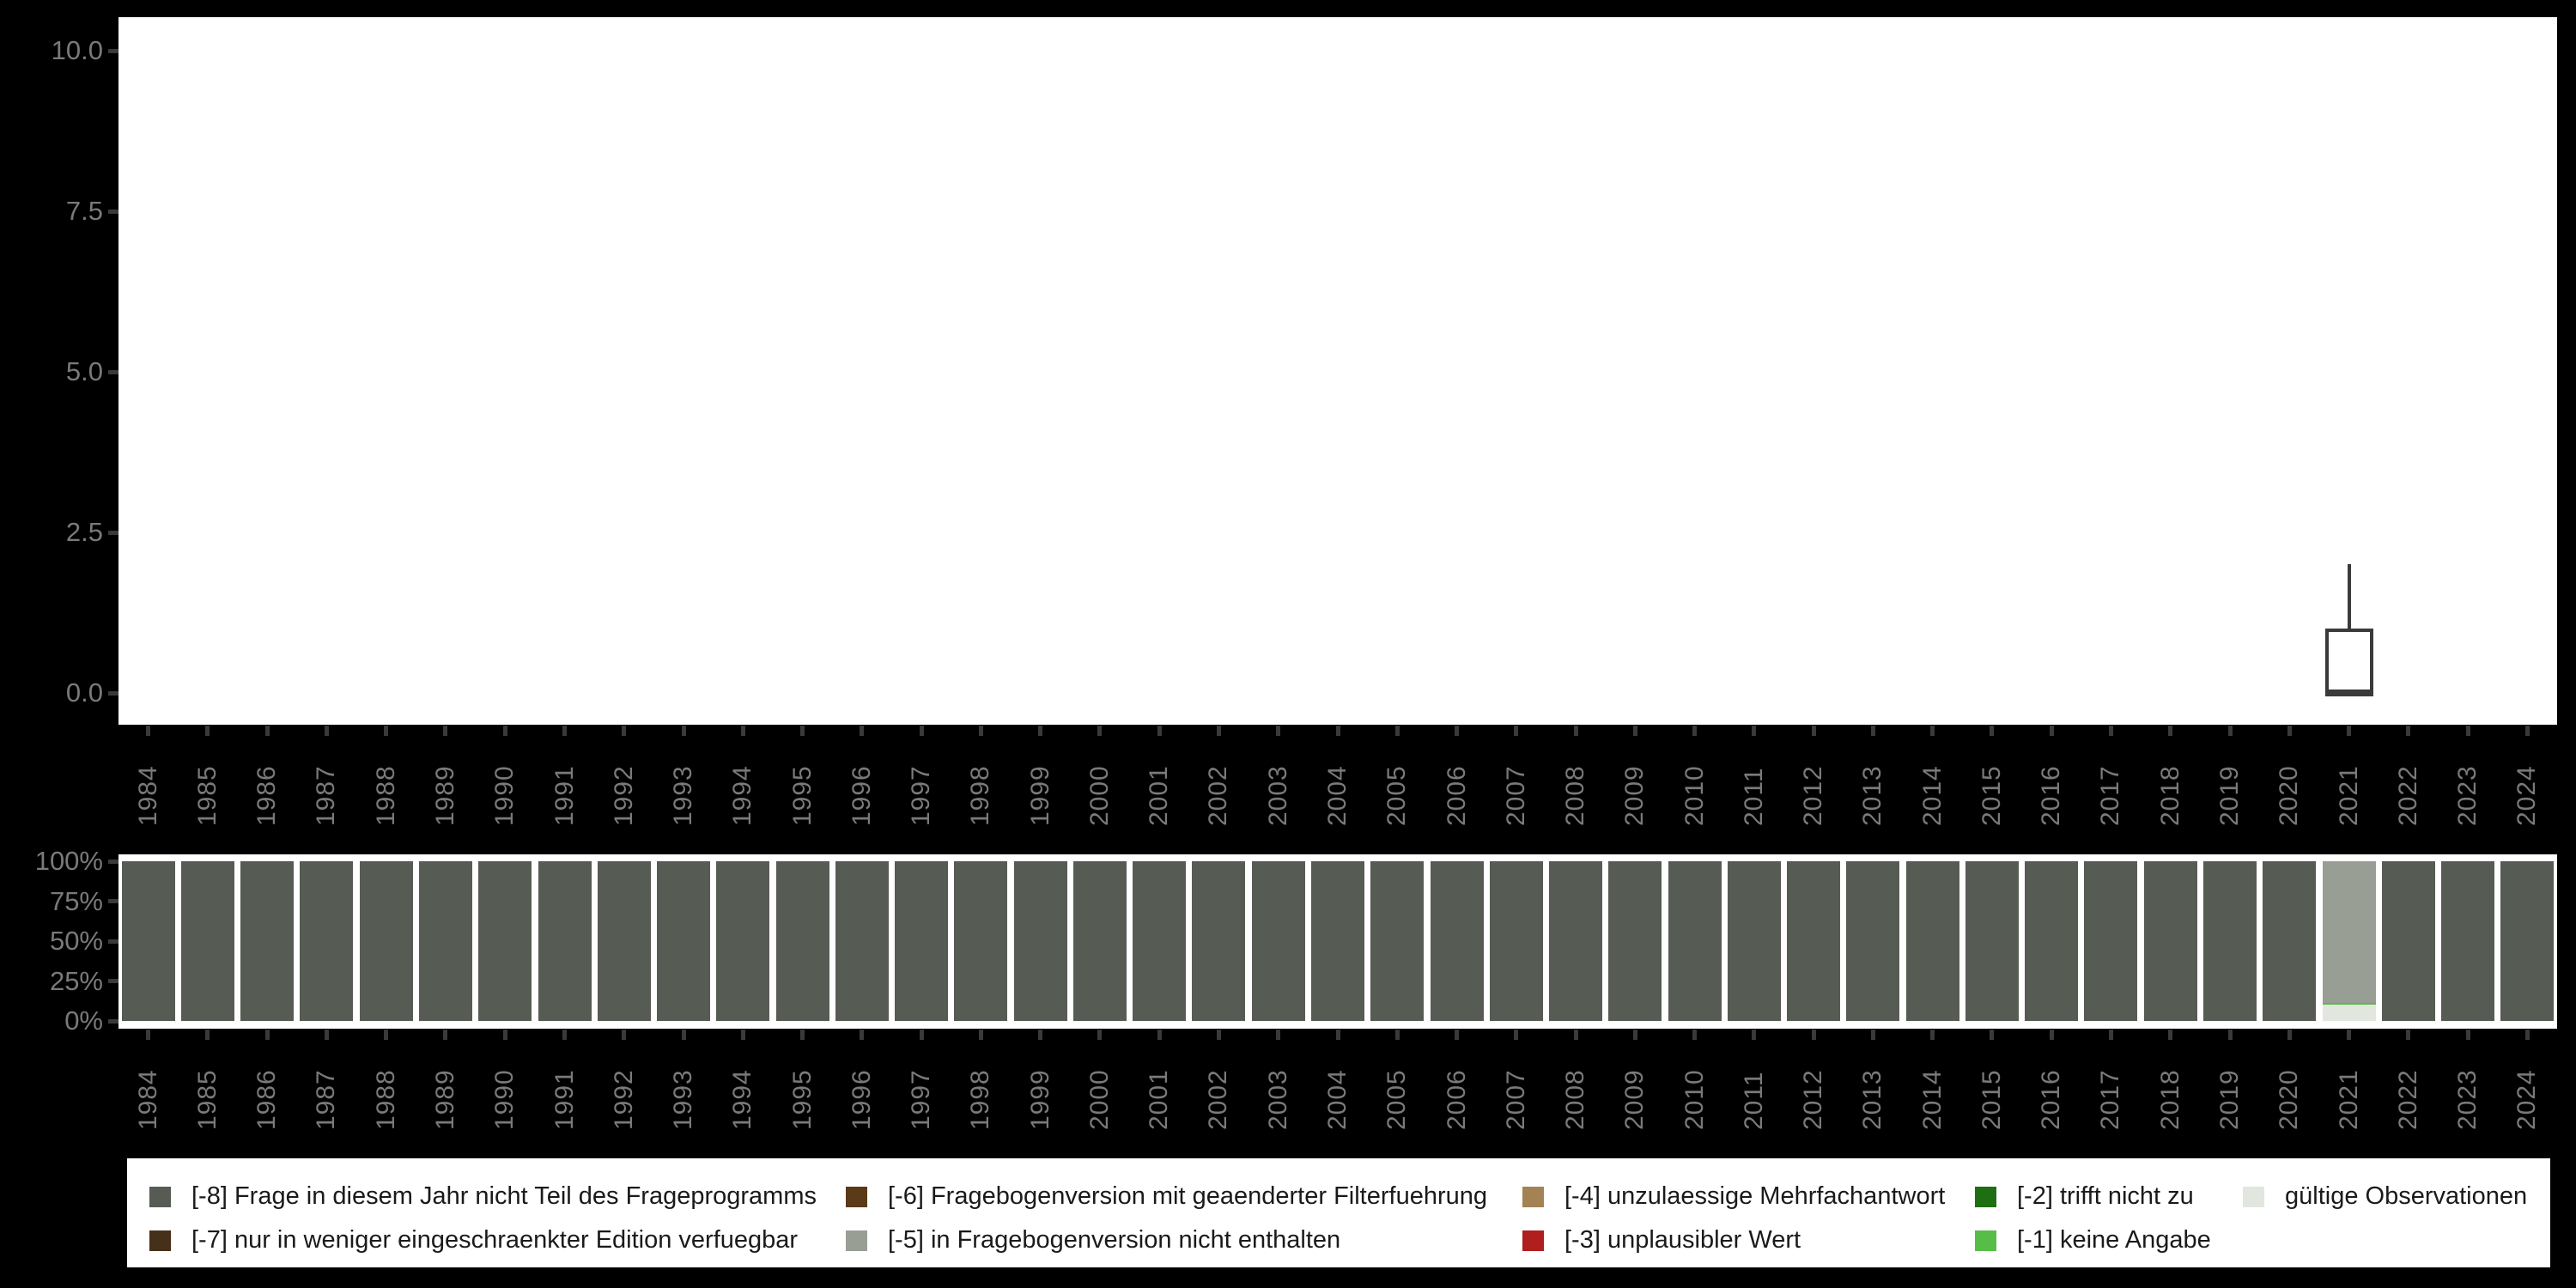 The image size is (2576, 1288). Describe the element at coordinates (1456, 1100) in the screenshot. I see `bar-x-year-label: 2006` at that location.